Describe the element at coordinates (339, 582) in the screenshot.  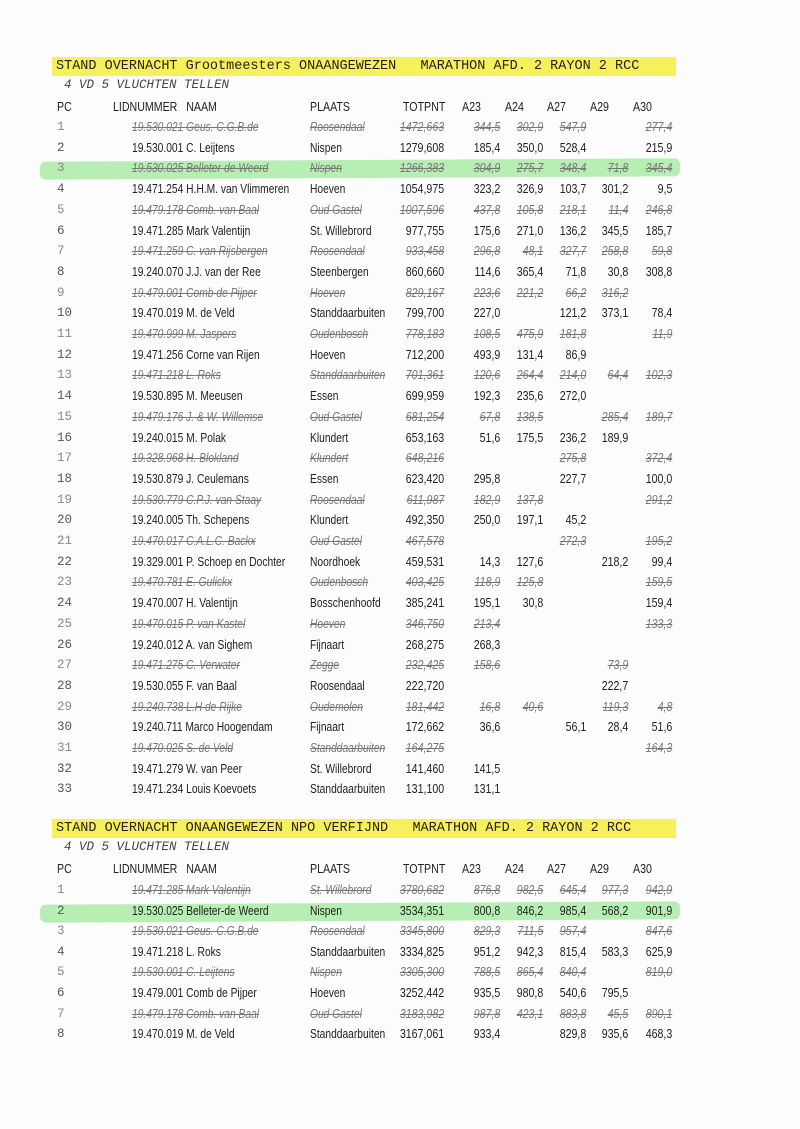
I see `cell-place: Oudenbosch` at that location.